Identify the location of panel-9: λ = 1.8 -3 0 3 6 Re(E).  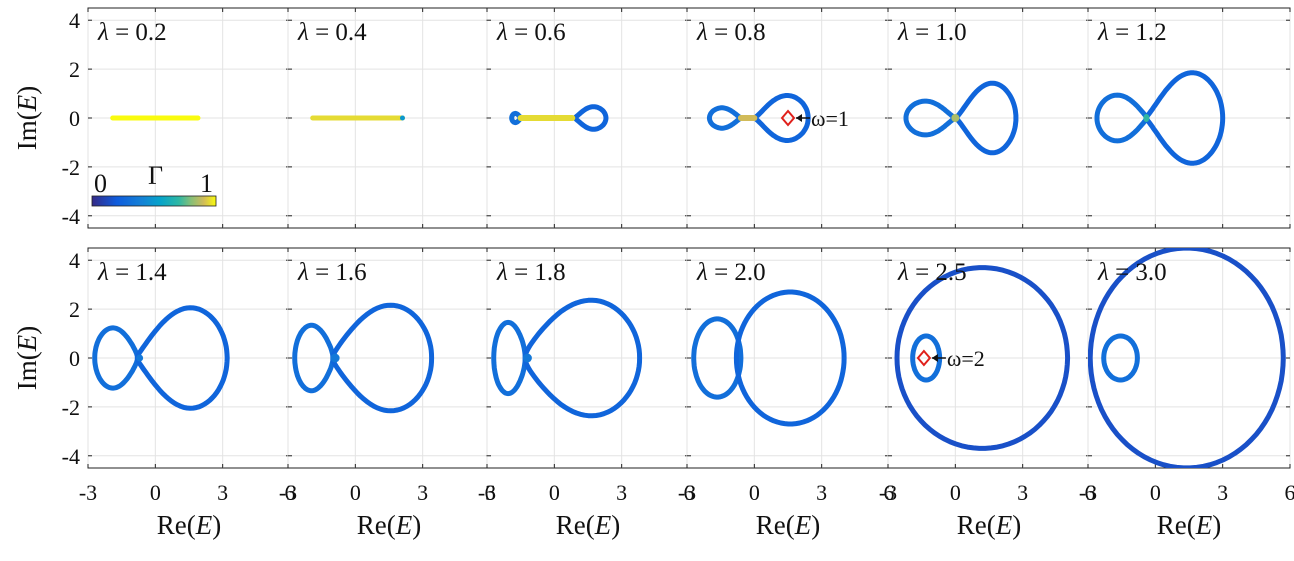
(586, 393).